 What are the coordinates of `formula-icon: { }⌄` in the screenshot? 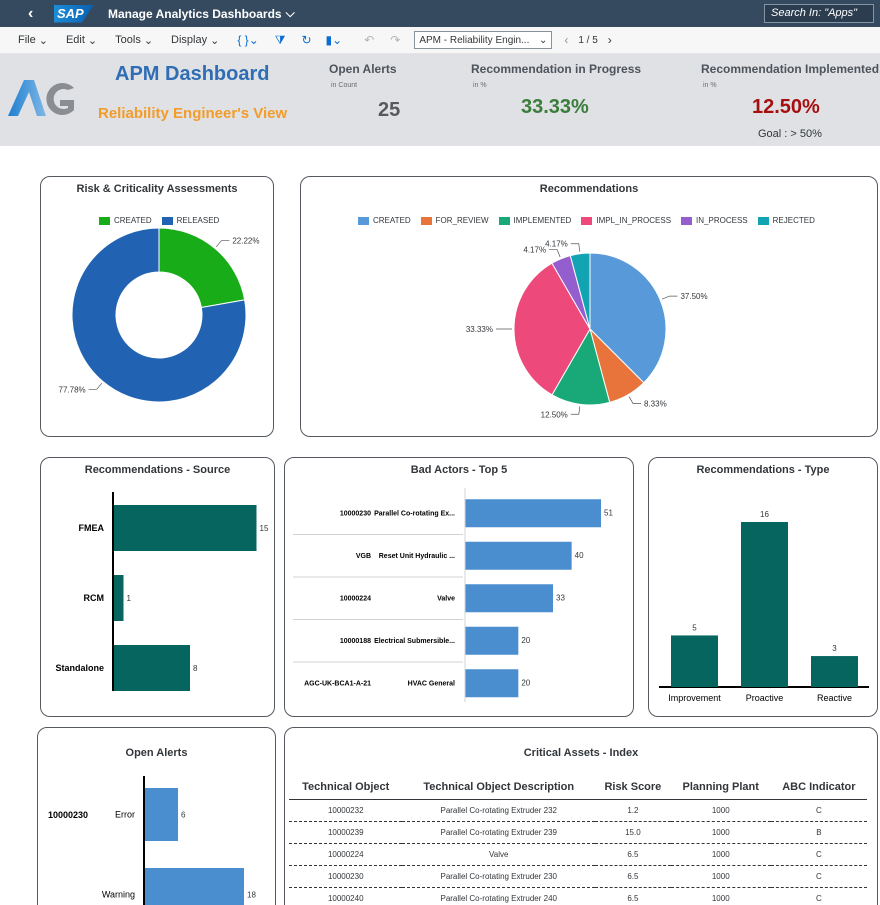 It's located at (248, 40).